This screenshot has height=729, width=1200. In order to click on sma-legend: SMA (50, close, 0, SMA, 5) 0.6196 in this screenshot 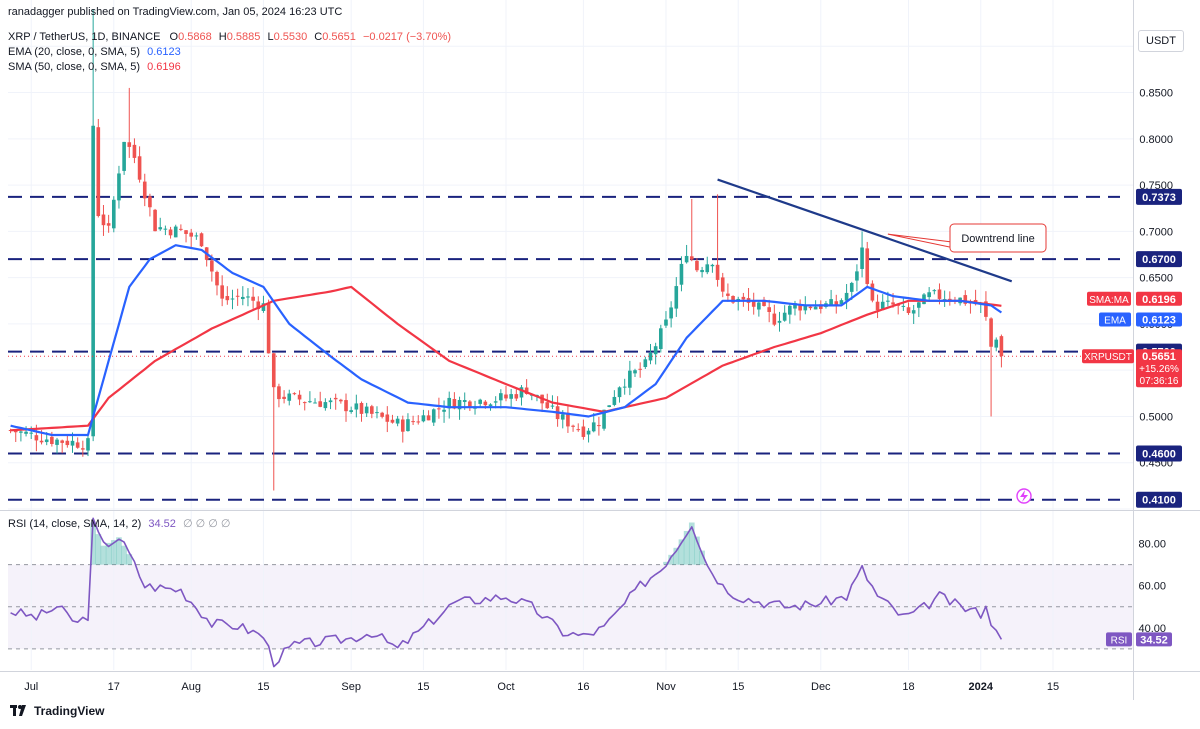, I will do `click(94, 67)`.